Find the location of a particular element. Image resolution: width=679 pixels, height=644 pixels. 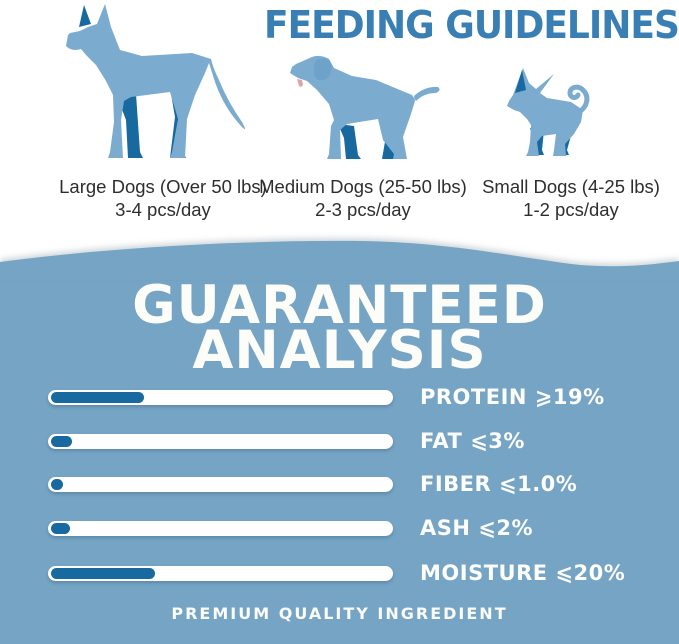

fat-bar-fill is located at coordinates (61, 441).